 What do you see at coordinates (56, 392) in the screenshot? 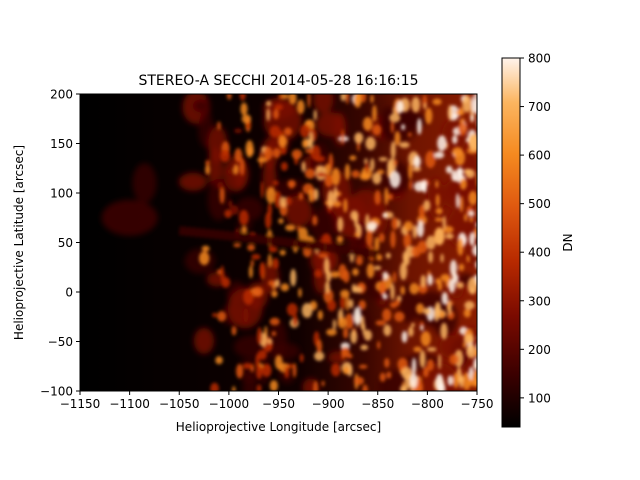
I see `y-tick-label: −100` at bounding box center [56, 392].